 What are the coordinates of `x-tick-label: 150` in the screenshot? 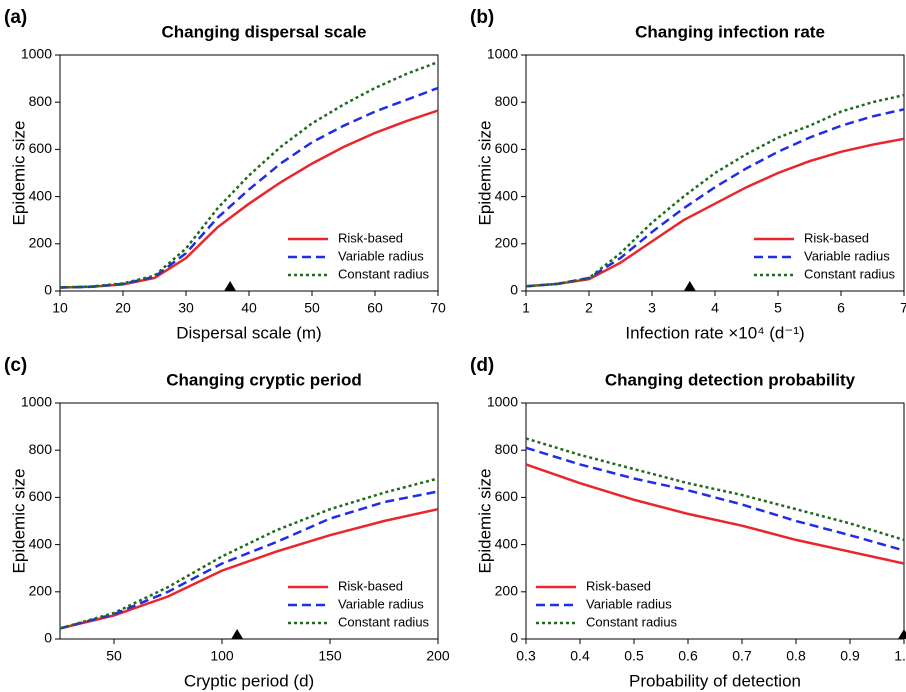 It's located at (330, 656).